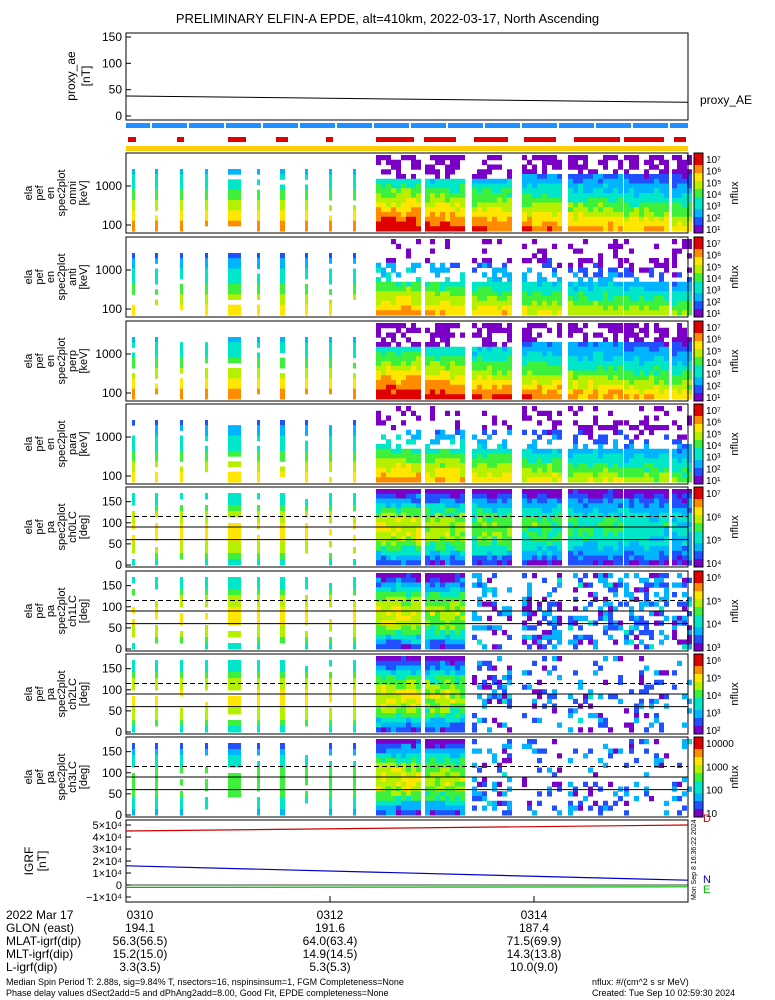 This screenshot has height=1000, width=775. Describe the element at coordinates (698, 422) in the screenshot. I see `colorbar-segment` at that location.